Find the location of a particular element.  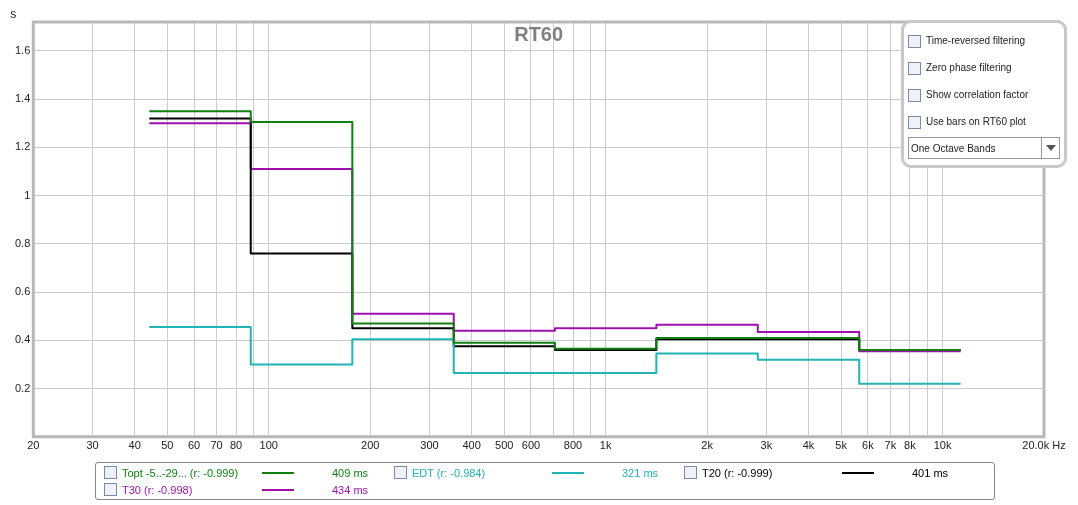

x-tick-label: 4k is located at coordinates (808, 445).